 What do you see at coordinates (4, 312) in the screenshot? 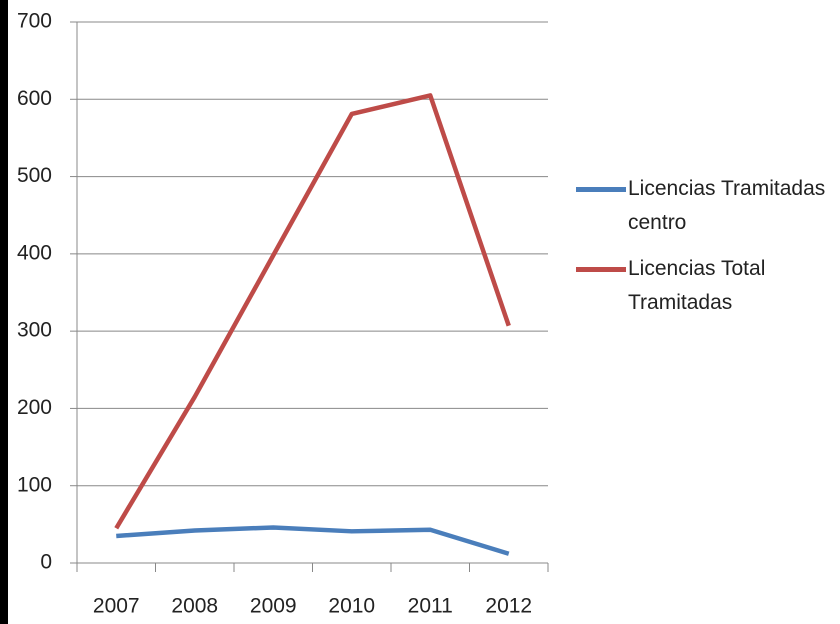
I see `left-border` at bounding box center [4, 312].